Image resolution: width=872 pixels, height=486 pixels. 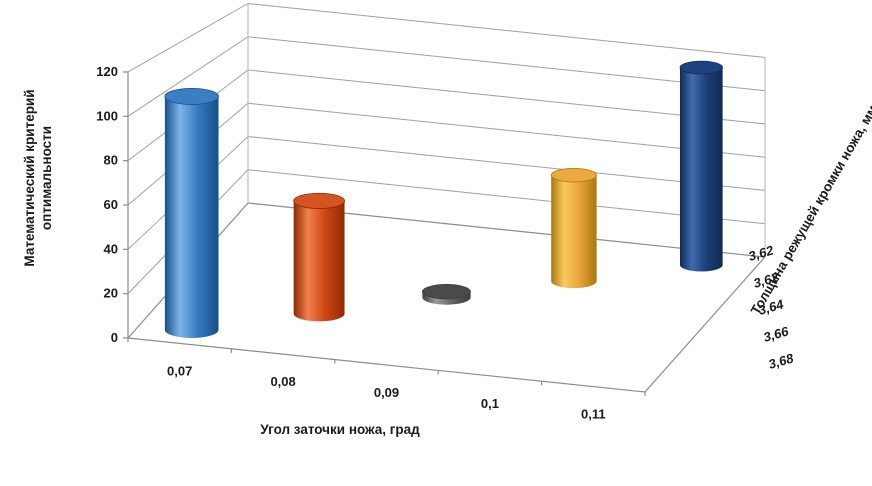 I want to click on depth-axis-title: Толщина режущей кромки ножа, мм, so click(x=810, y=209).